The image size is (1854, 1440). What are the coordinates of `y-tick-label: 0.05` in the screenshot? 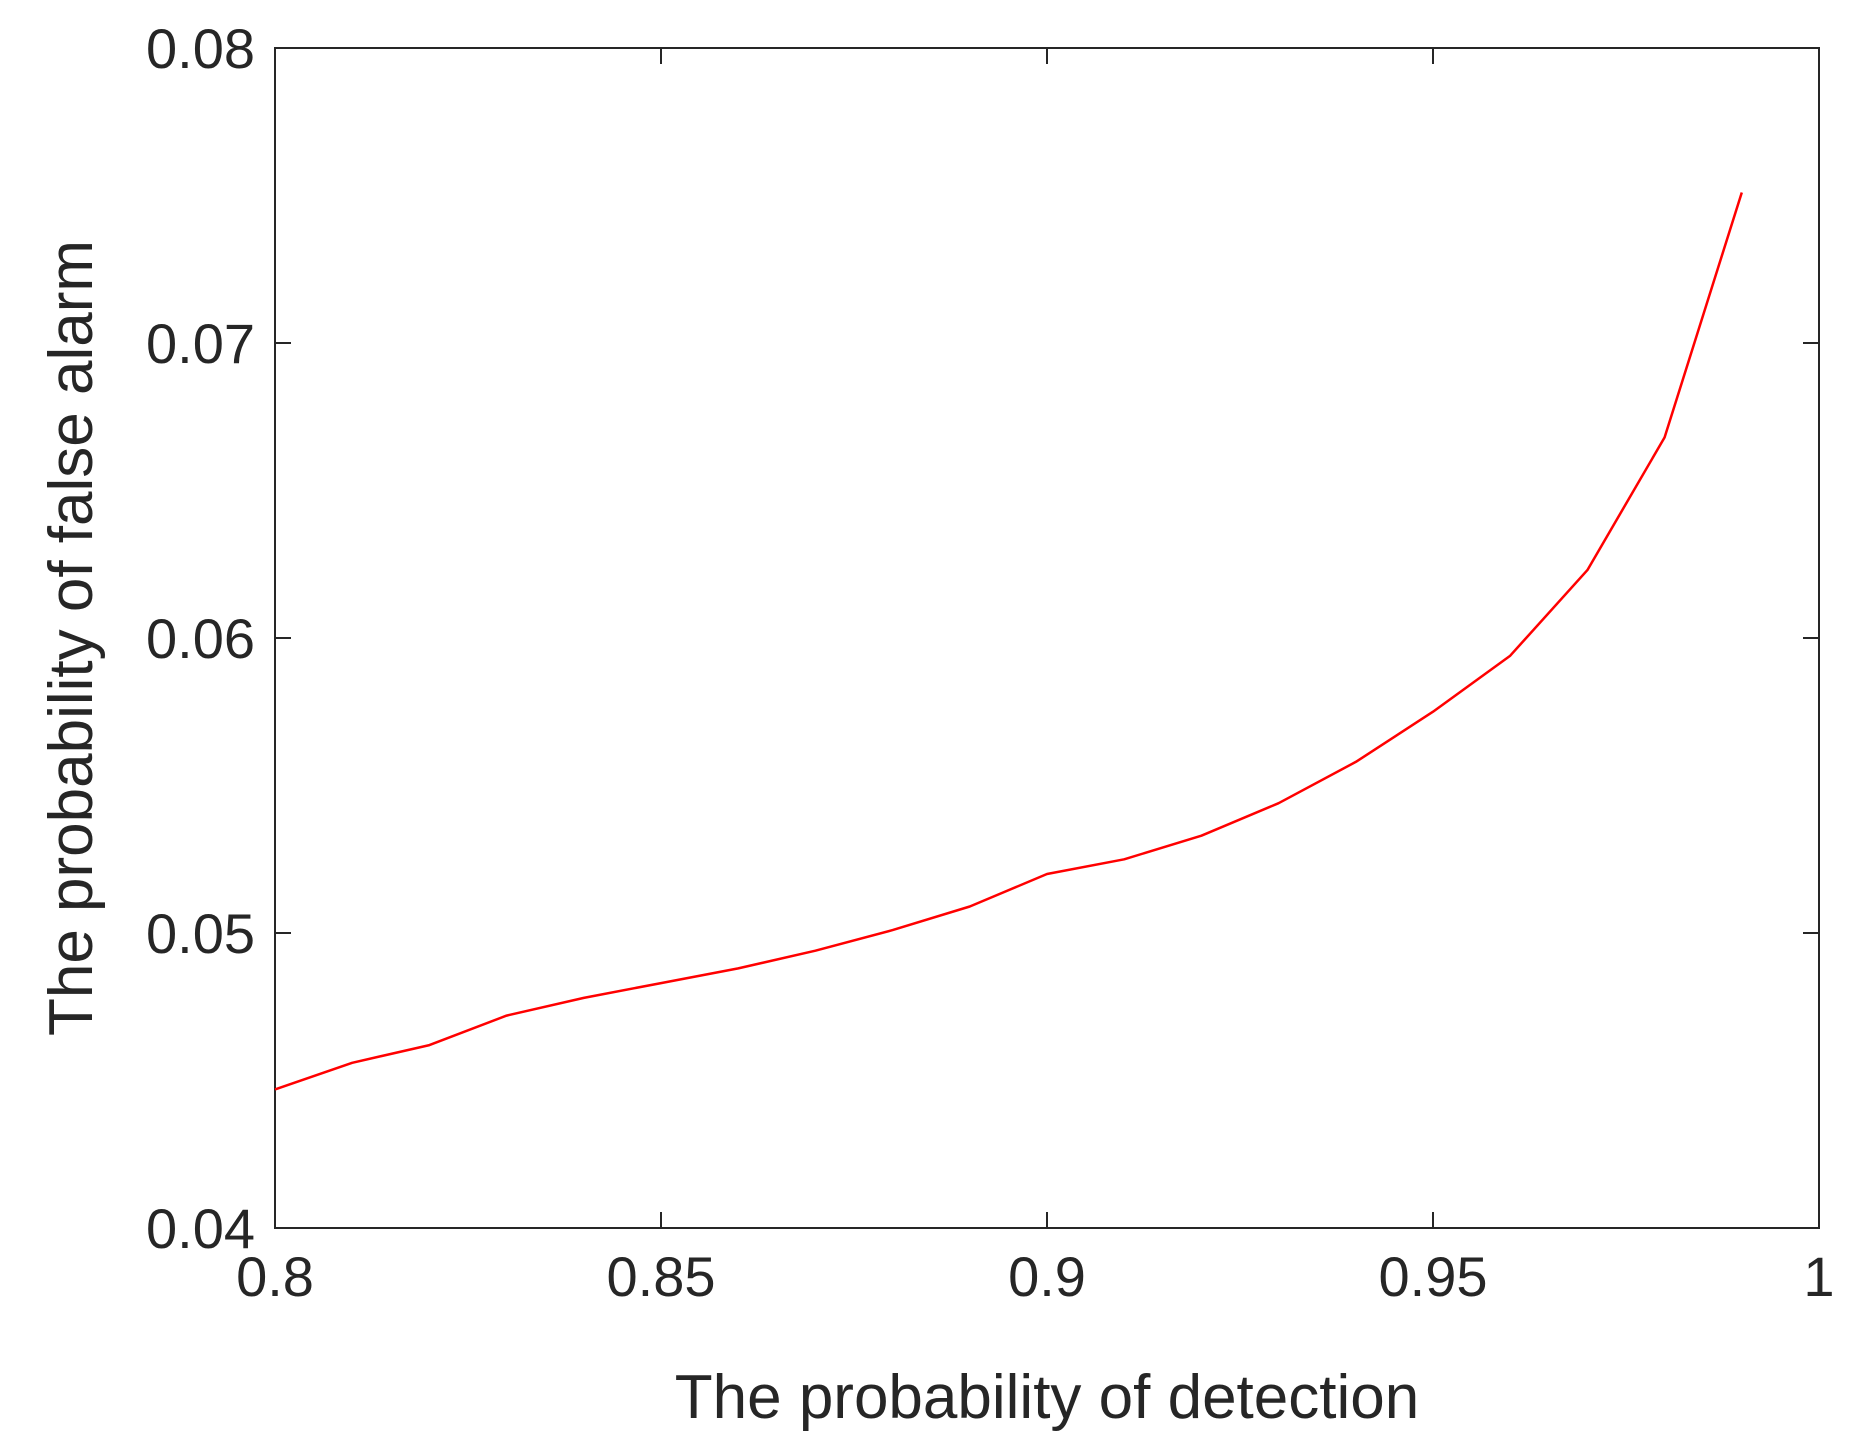 It's located at (200, 933).